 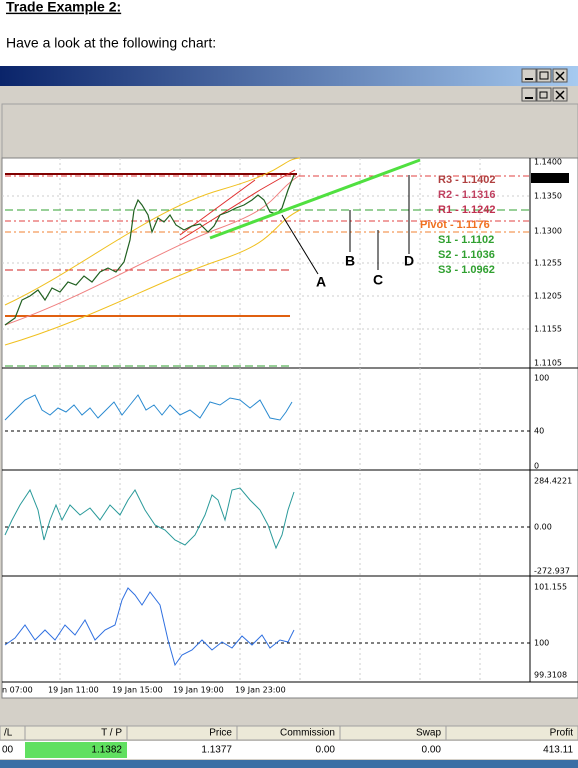 I want to click on table-dividers, so click(x=235, y=733).